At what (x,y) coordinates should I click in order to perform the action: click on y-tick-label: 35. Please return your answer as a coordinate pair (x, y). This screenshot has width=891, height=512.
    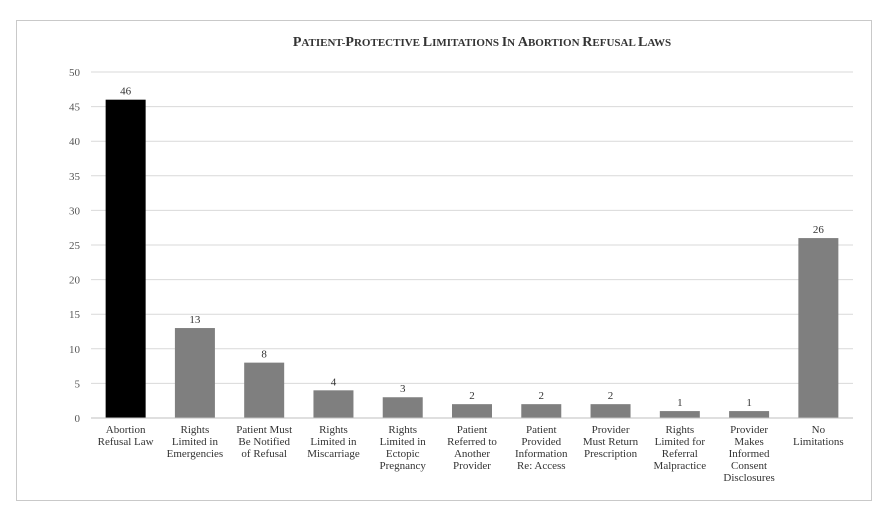
    Looking at the image, I should click on (75, 177).